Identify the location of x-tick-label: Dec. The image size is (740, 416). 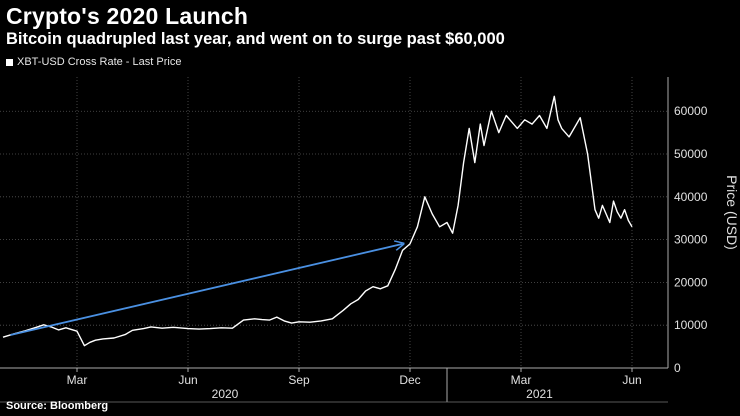
(409, 380).